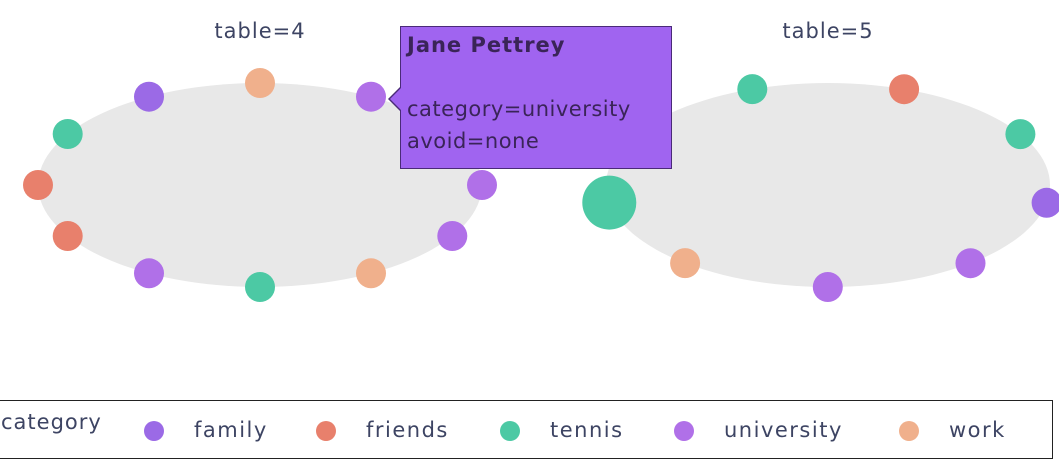 Image resolution: width=1059 pixels, height=473 pixels. What do you see at coordinates (154, 431) in the screenshot?
I see `legend-marker-family` at bounding box center [154, 431].